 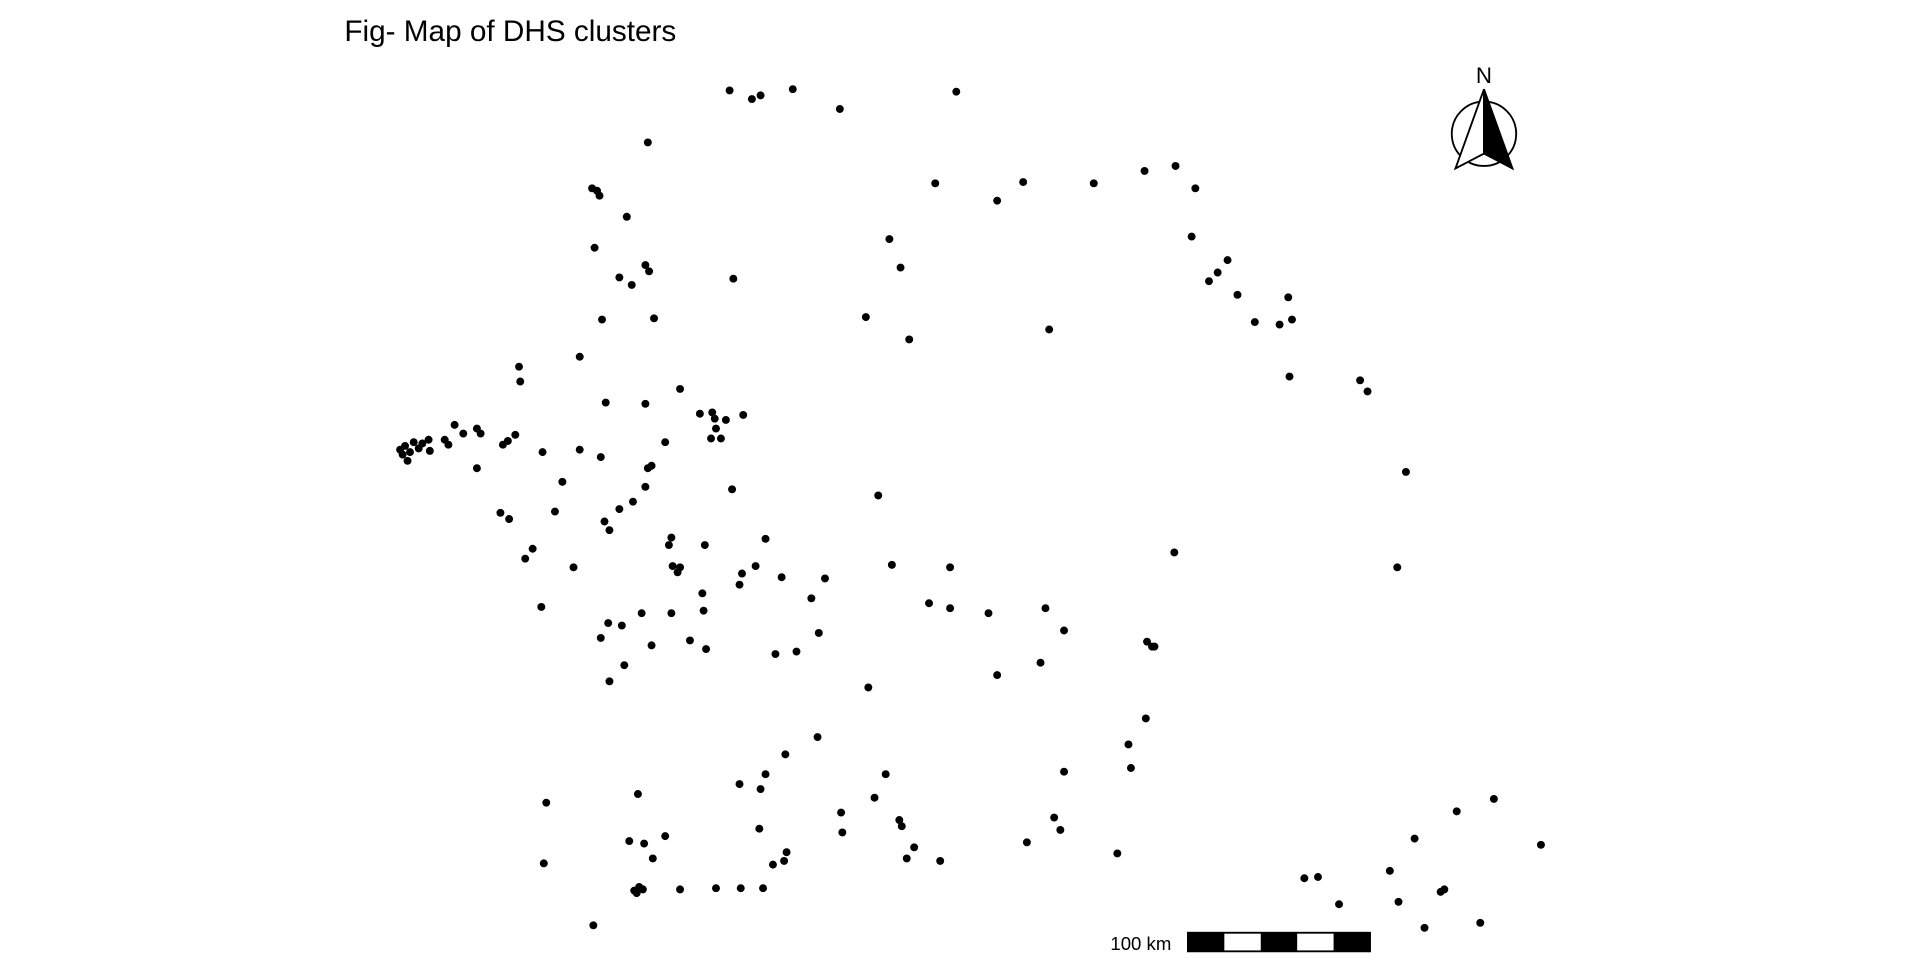 What do you see at coordinates (510, 31) in the screenshot?
I see `map-title: Fig- Map of DHS clusters` at bounding box center [510, 31].